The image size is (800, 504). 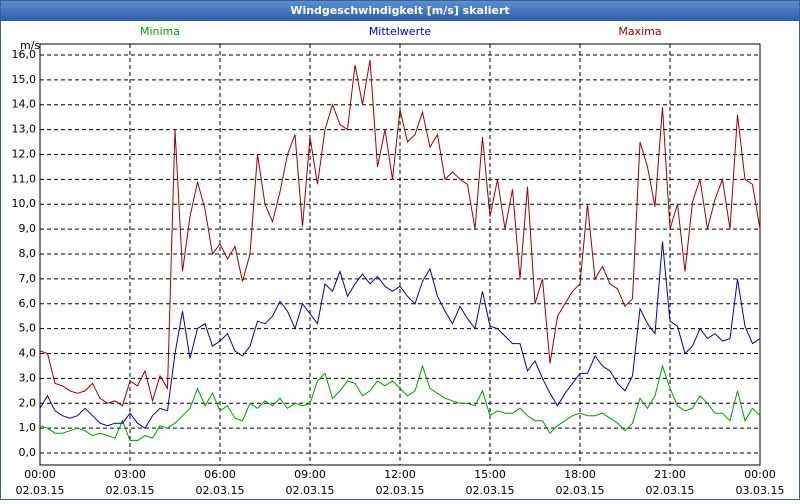 I want to click on x-tick-label: 09:00, so click(x=310, y=474).